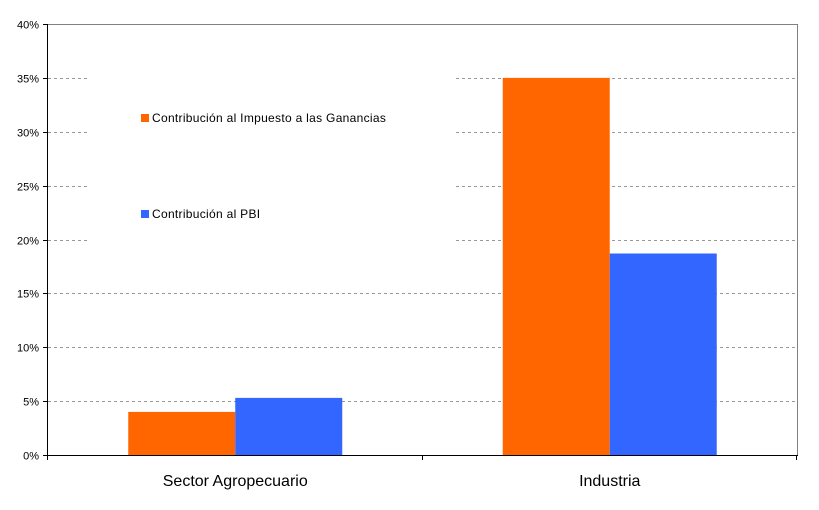 The width and height of the screenshot is (819, 510). I want to click on legend-label-pbi: Contribución al PBI, so click(206, 214).